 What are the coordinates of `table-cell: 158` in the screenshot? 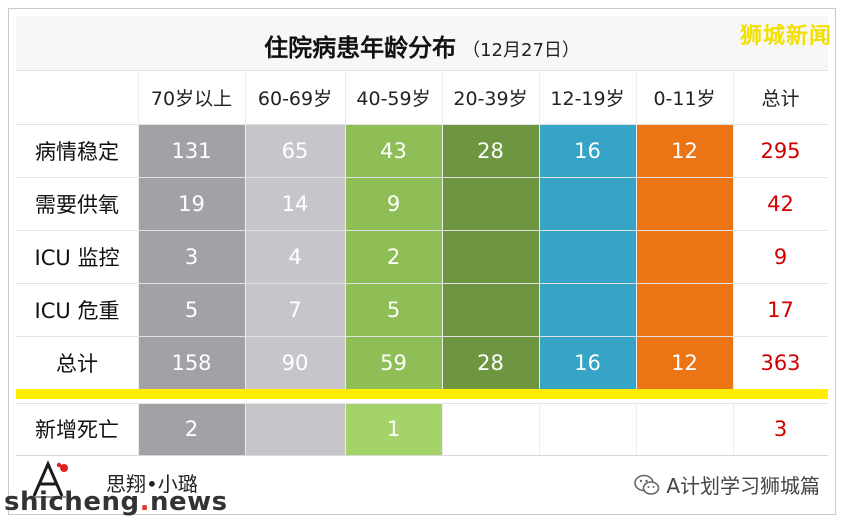 It's located at (191, 362).